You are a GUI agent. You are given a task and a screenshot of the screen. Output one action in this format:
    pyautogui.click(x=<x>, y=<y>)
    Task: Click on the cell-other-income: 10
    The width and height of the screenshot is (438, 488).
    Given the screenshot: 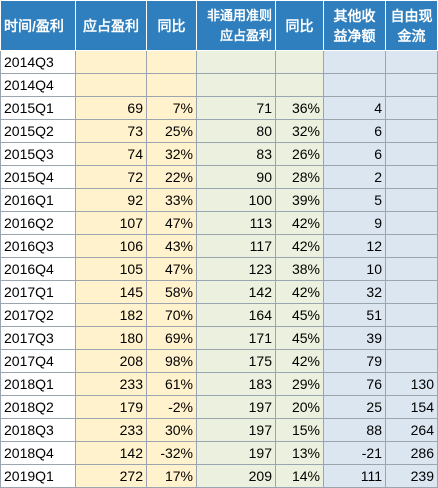 What is the action you would take?
    pyautogui.click(x=354, y=269)
    